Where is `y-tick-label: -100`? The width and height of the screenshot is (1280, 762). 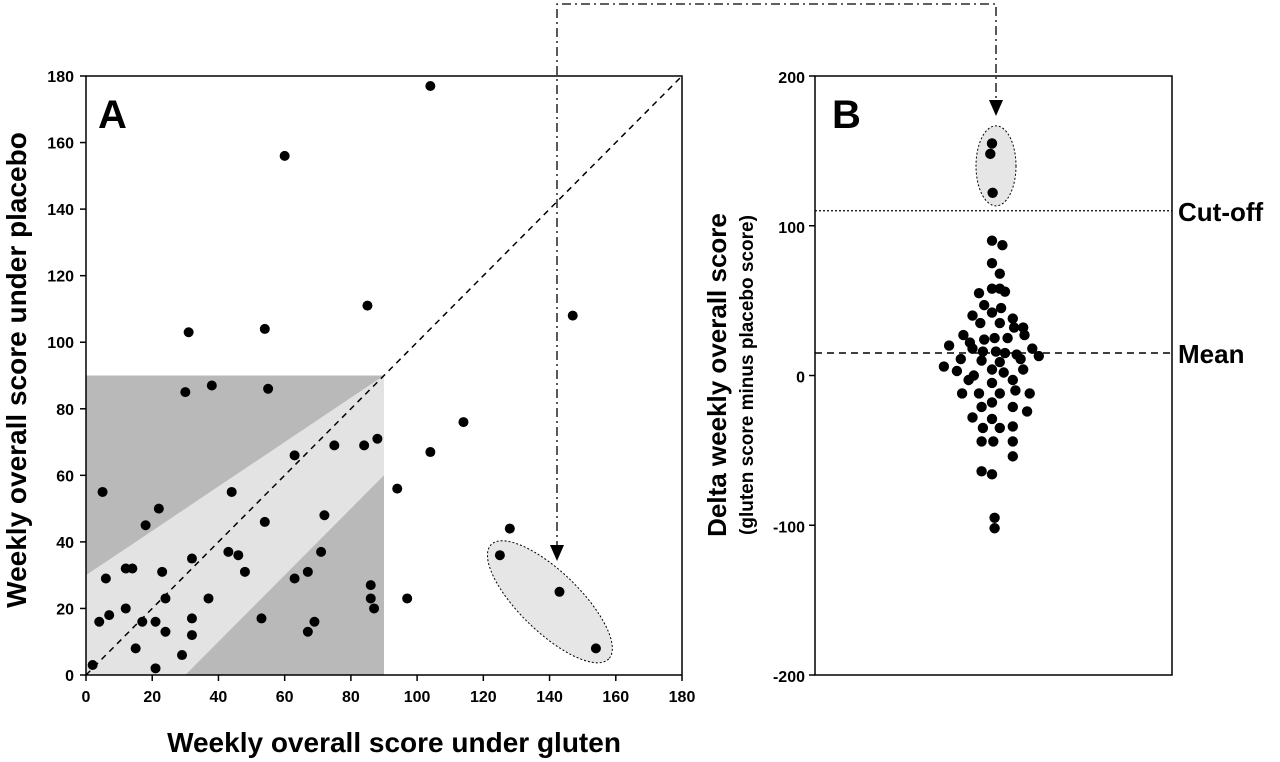 y-tick-label: -100 is located at coordinates (789, 527).